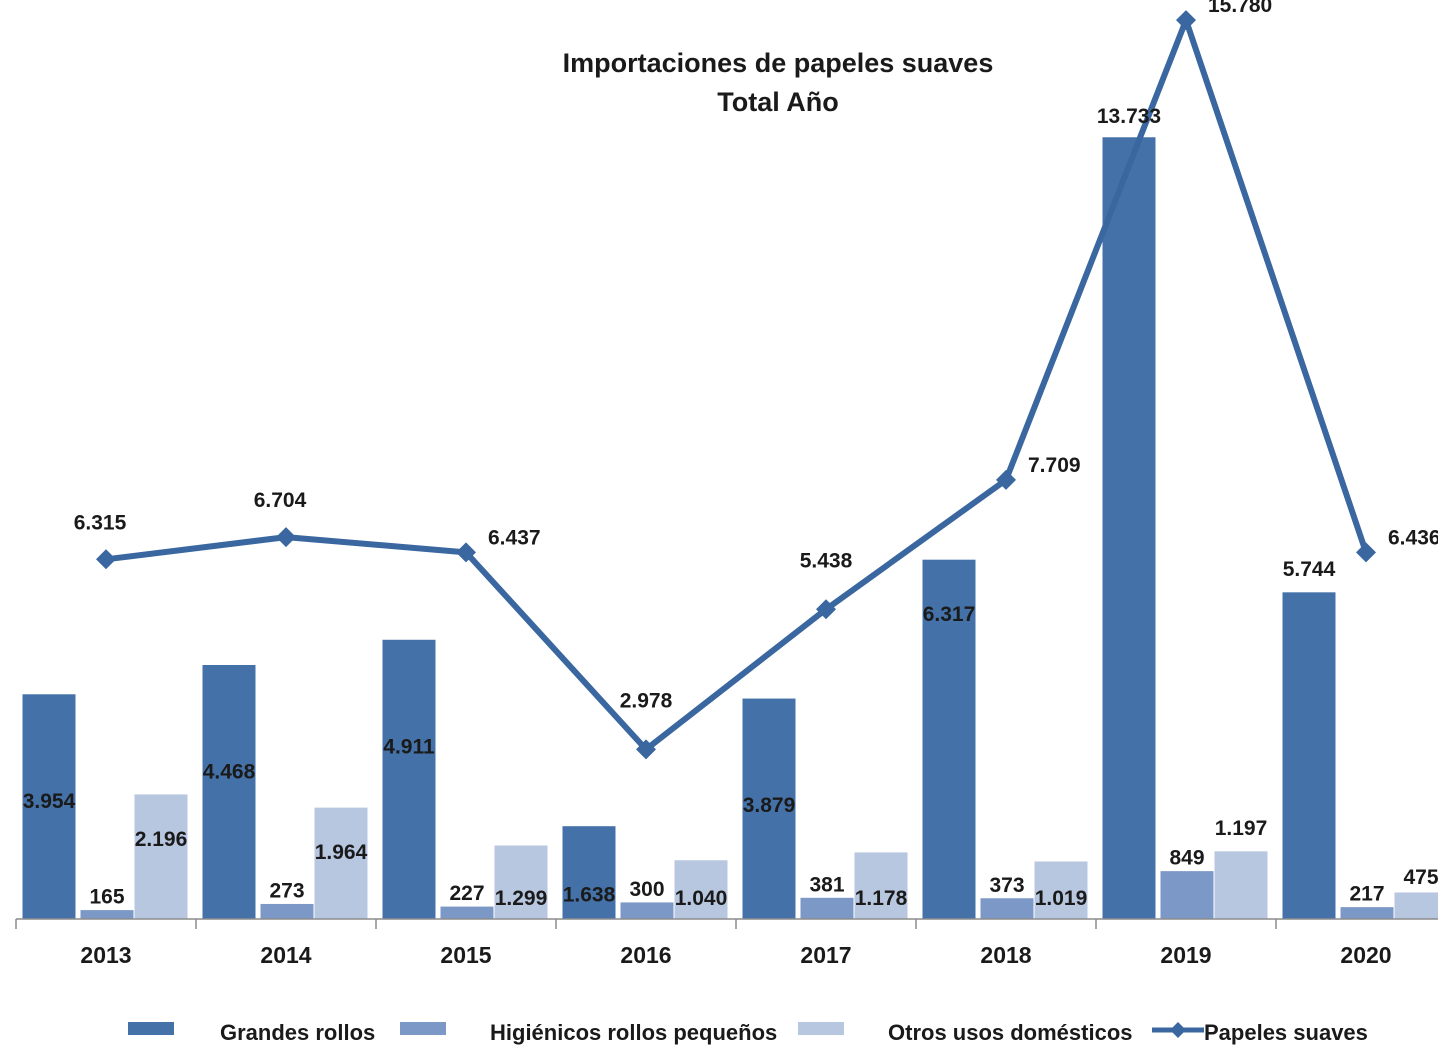 The image size is (1438, 1050). I want to click on x-tick-label-2019: 2019, so click(1185, 955).